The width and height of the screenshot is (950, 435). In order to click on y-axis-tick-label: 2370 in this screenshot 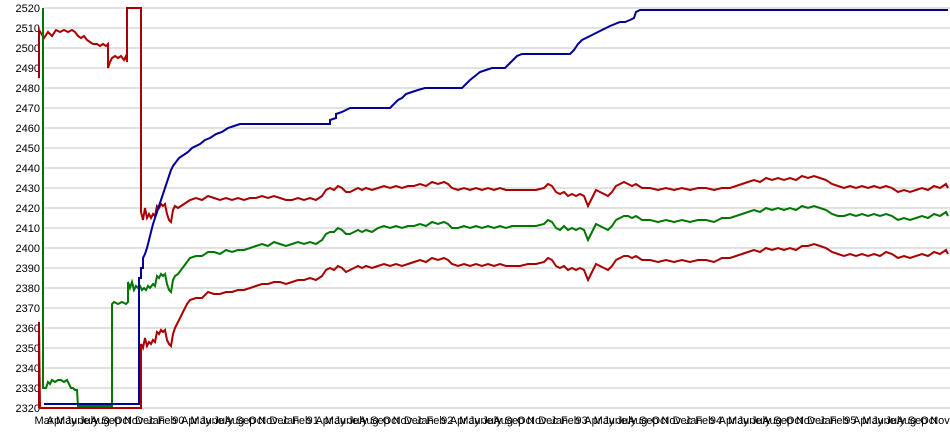, I will do `click(28, 309)`.